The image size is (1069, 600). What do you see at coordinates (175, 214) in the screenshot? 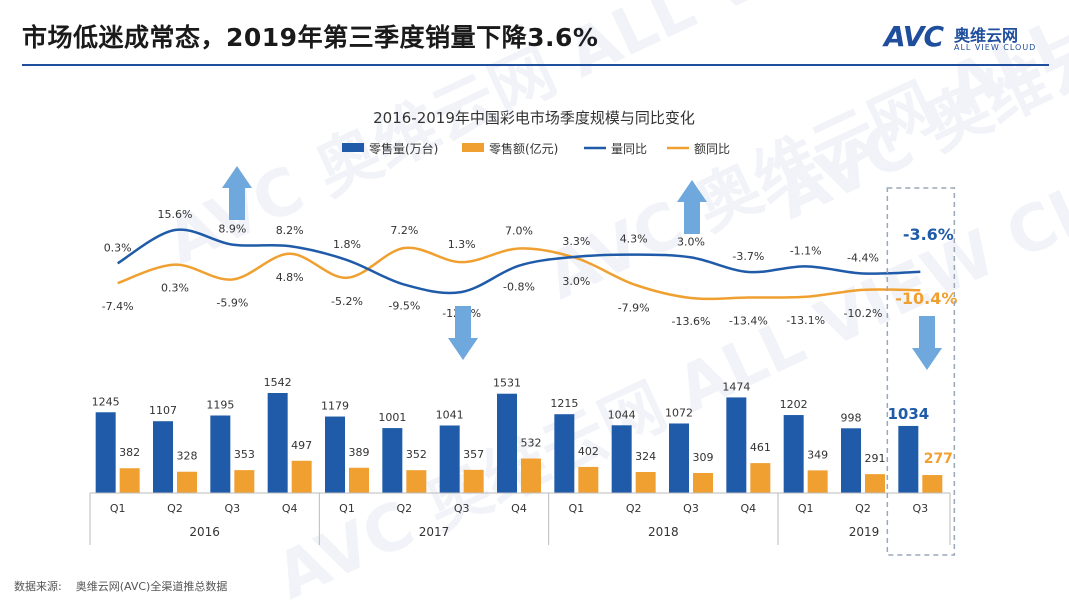
I see `volume-yoy-label: 15.6%` at bounding box center [175, 214].